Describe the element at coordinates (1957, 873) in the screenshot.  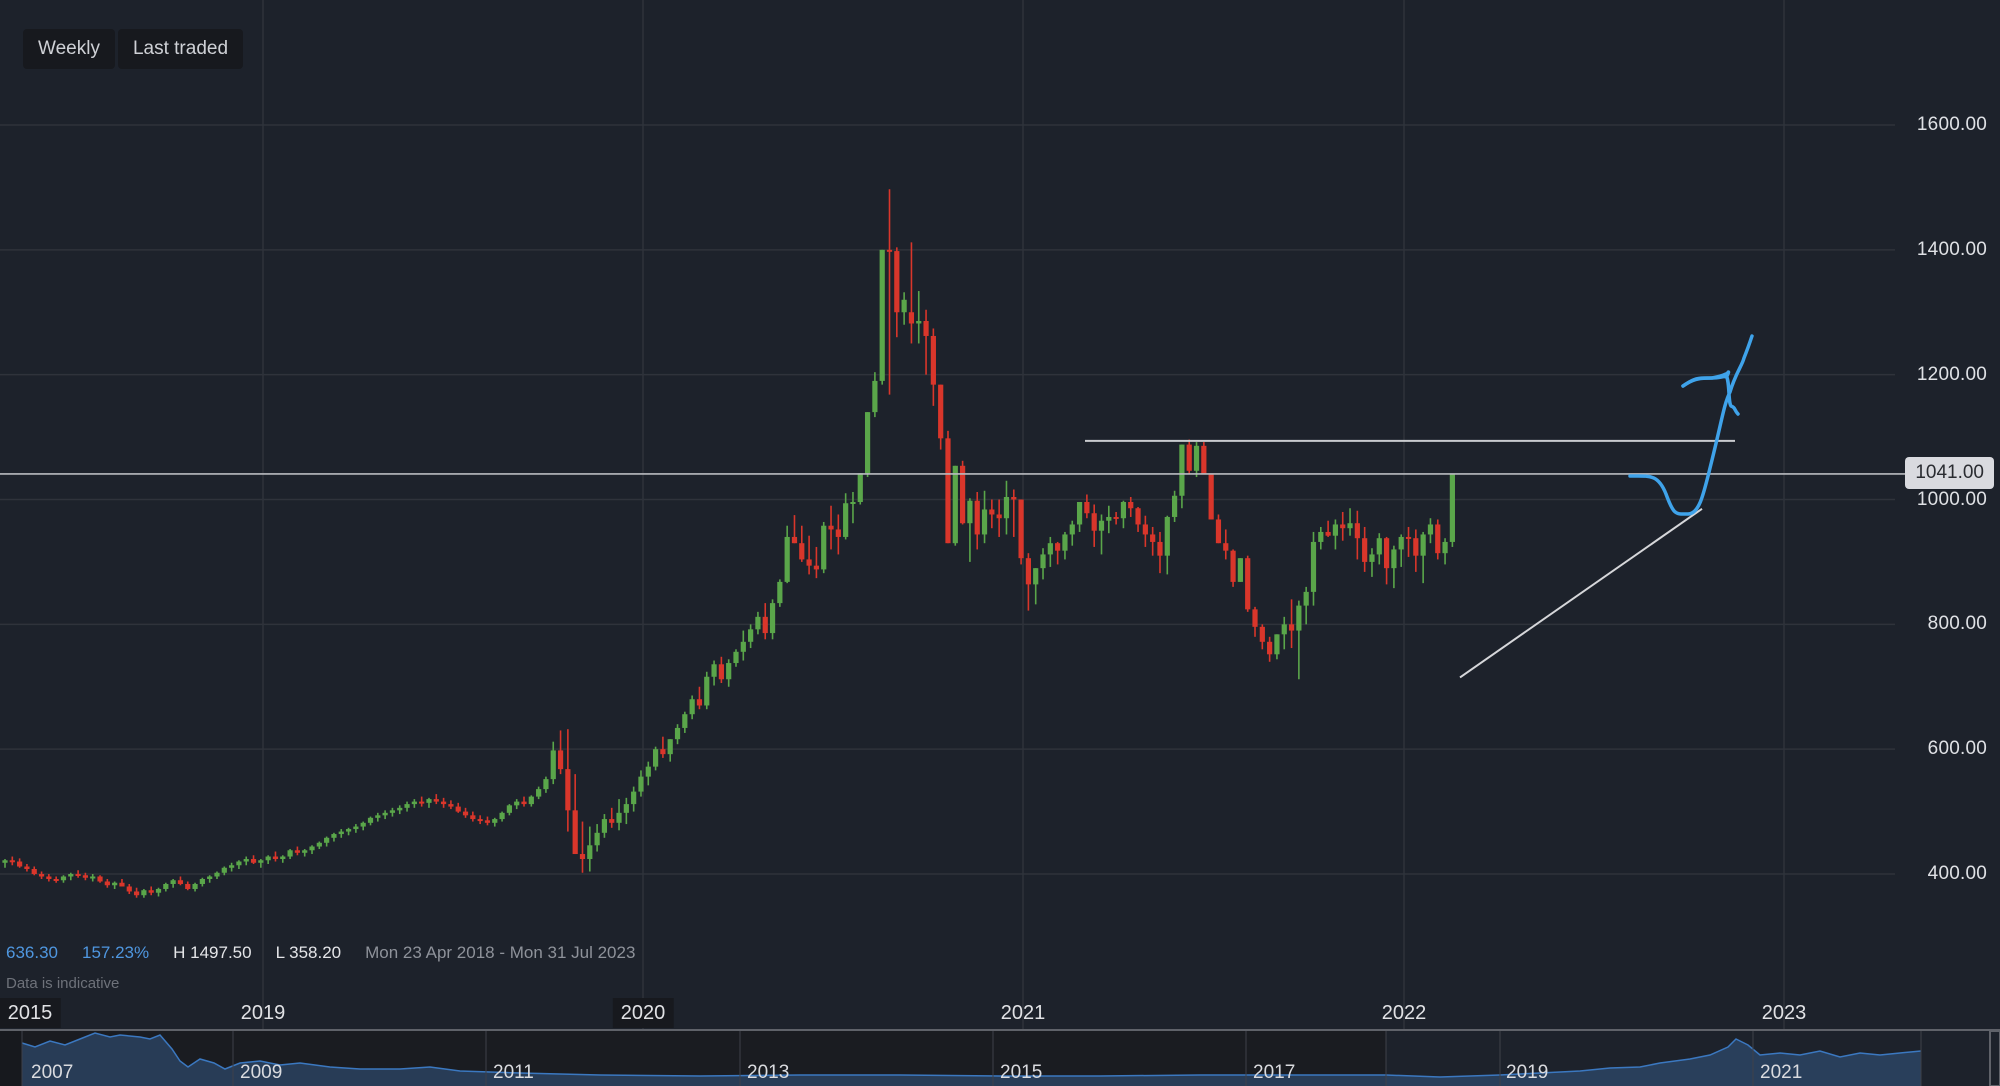
I see `price-axis-label: 400.00` at that location.